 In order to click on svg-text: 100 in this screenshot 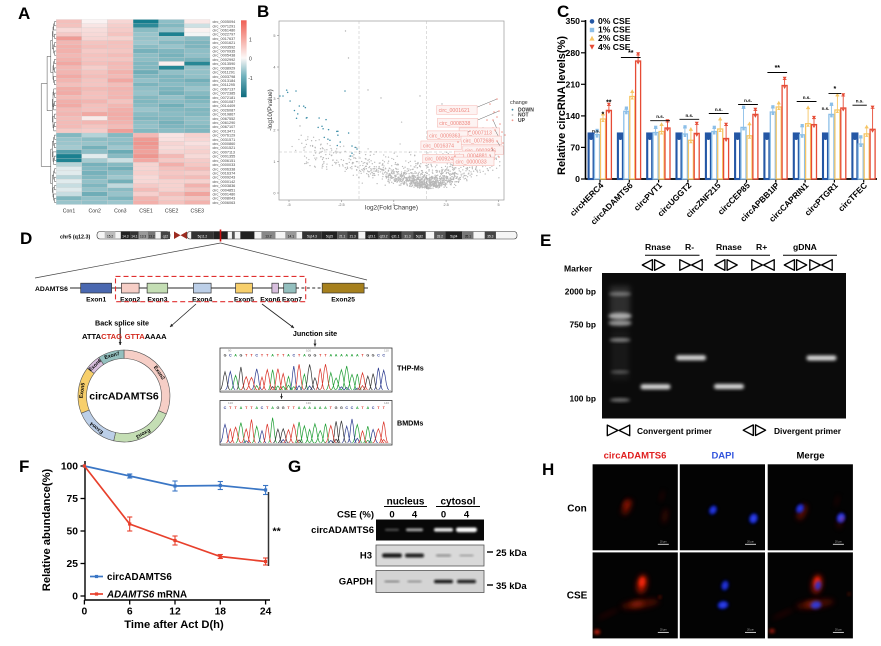, I will do `click(308, 351)`.